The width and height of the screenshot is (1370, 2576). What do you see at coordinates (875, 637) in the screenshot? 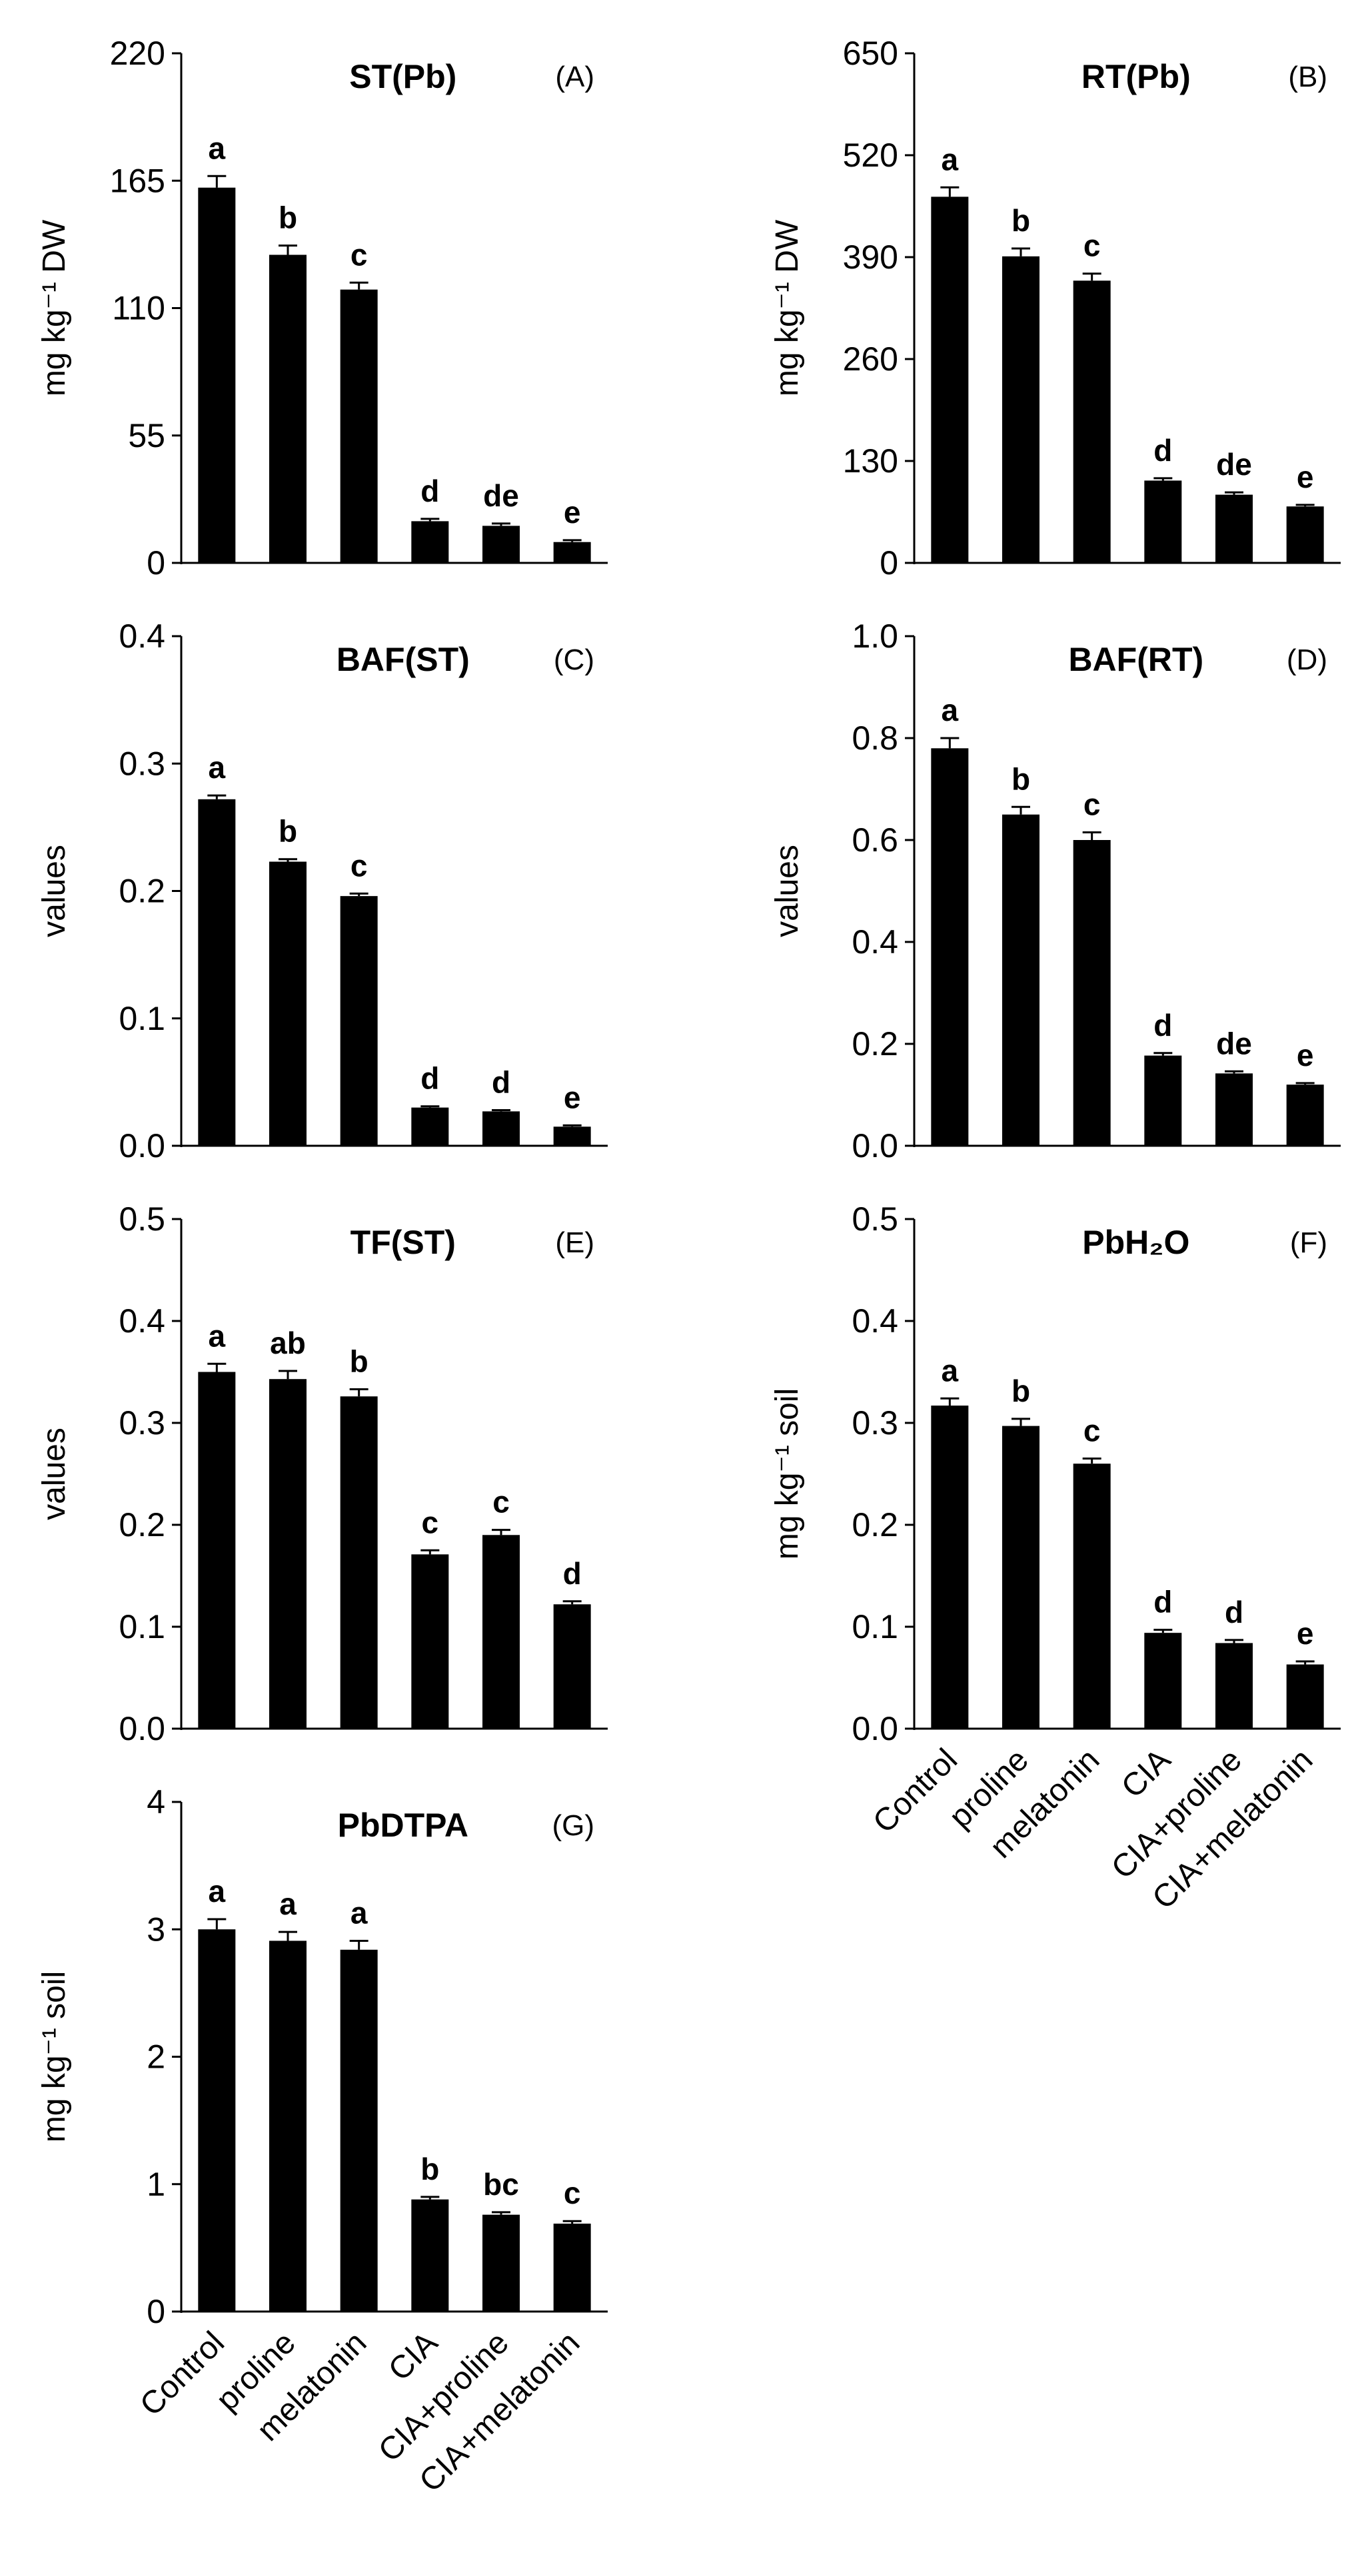
I see `y-tick-label: 1.0` at bounding box center [875, 637].